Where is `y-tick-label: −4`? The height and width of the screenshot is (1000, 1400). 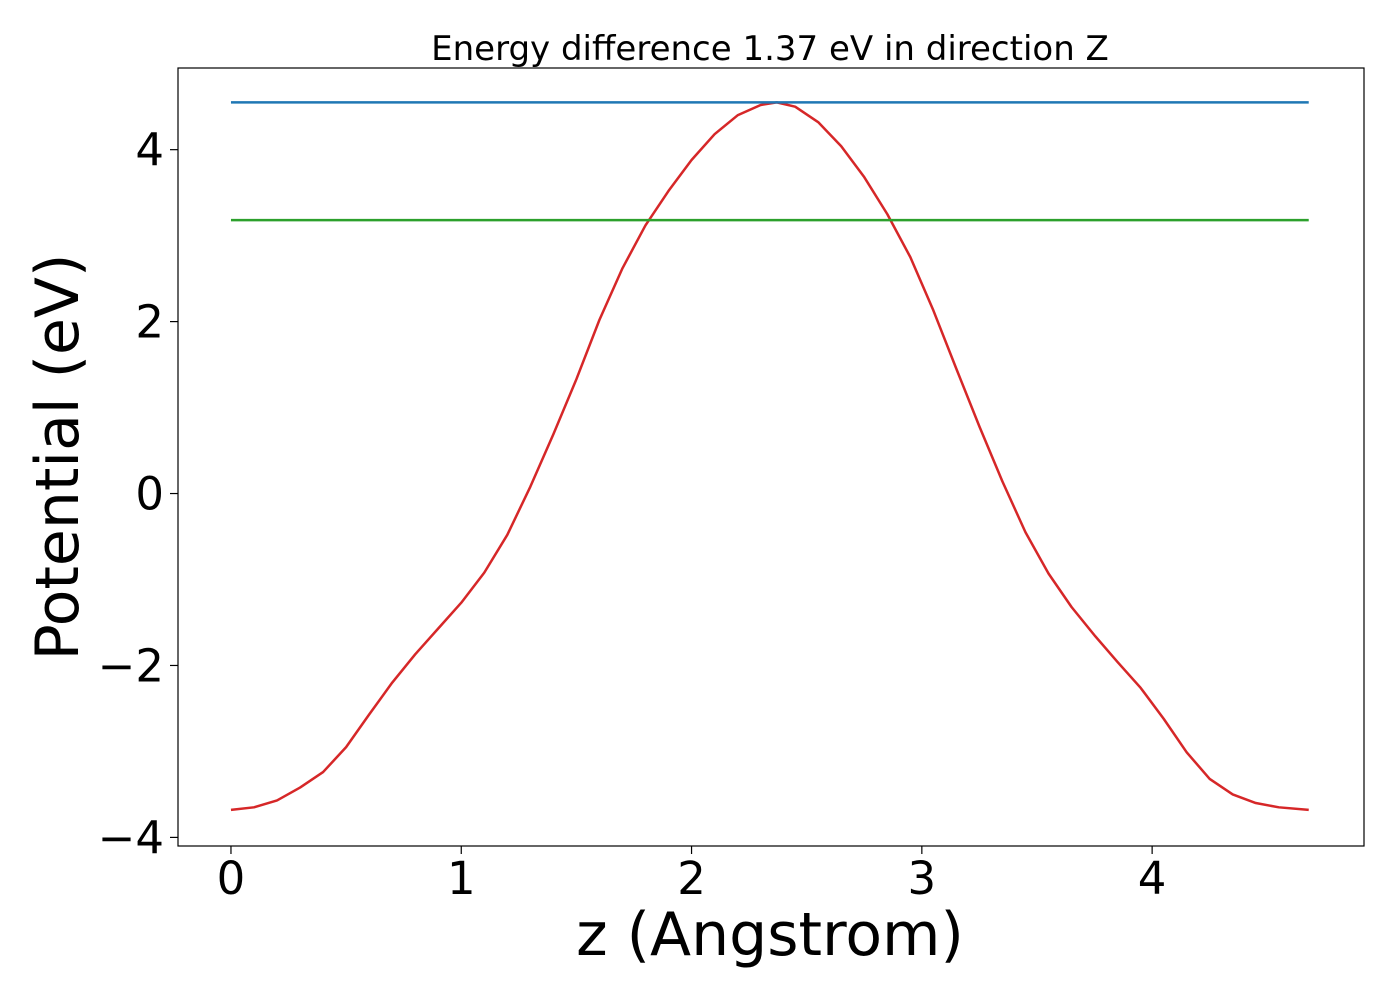 y-tick-label: −4 is located at coordinates (131, 837).